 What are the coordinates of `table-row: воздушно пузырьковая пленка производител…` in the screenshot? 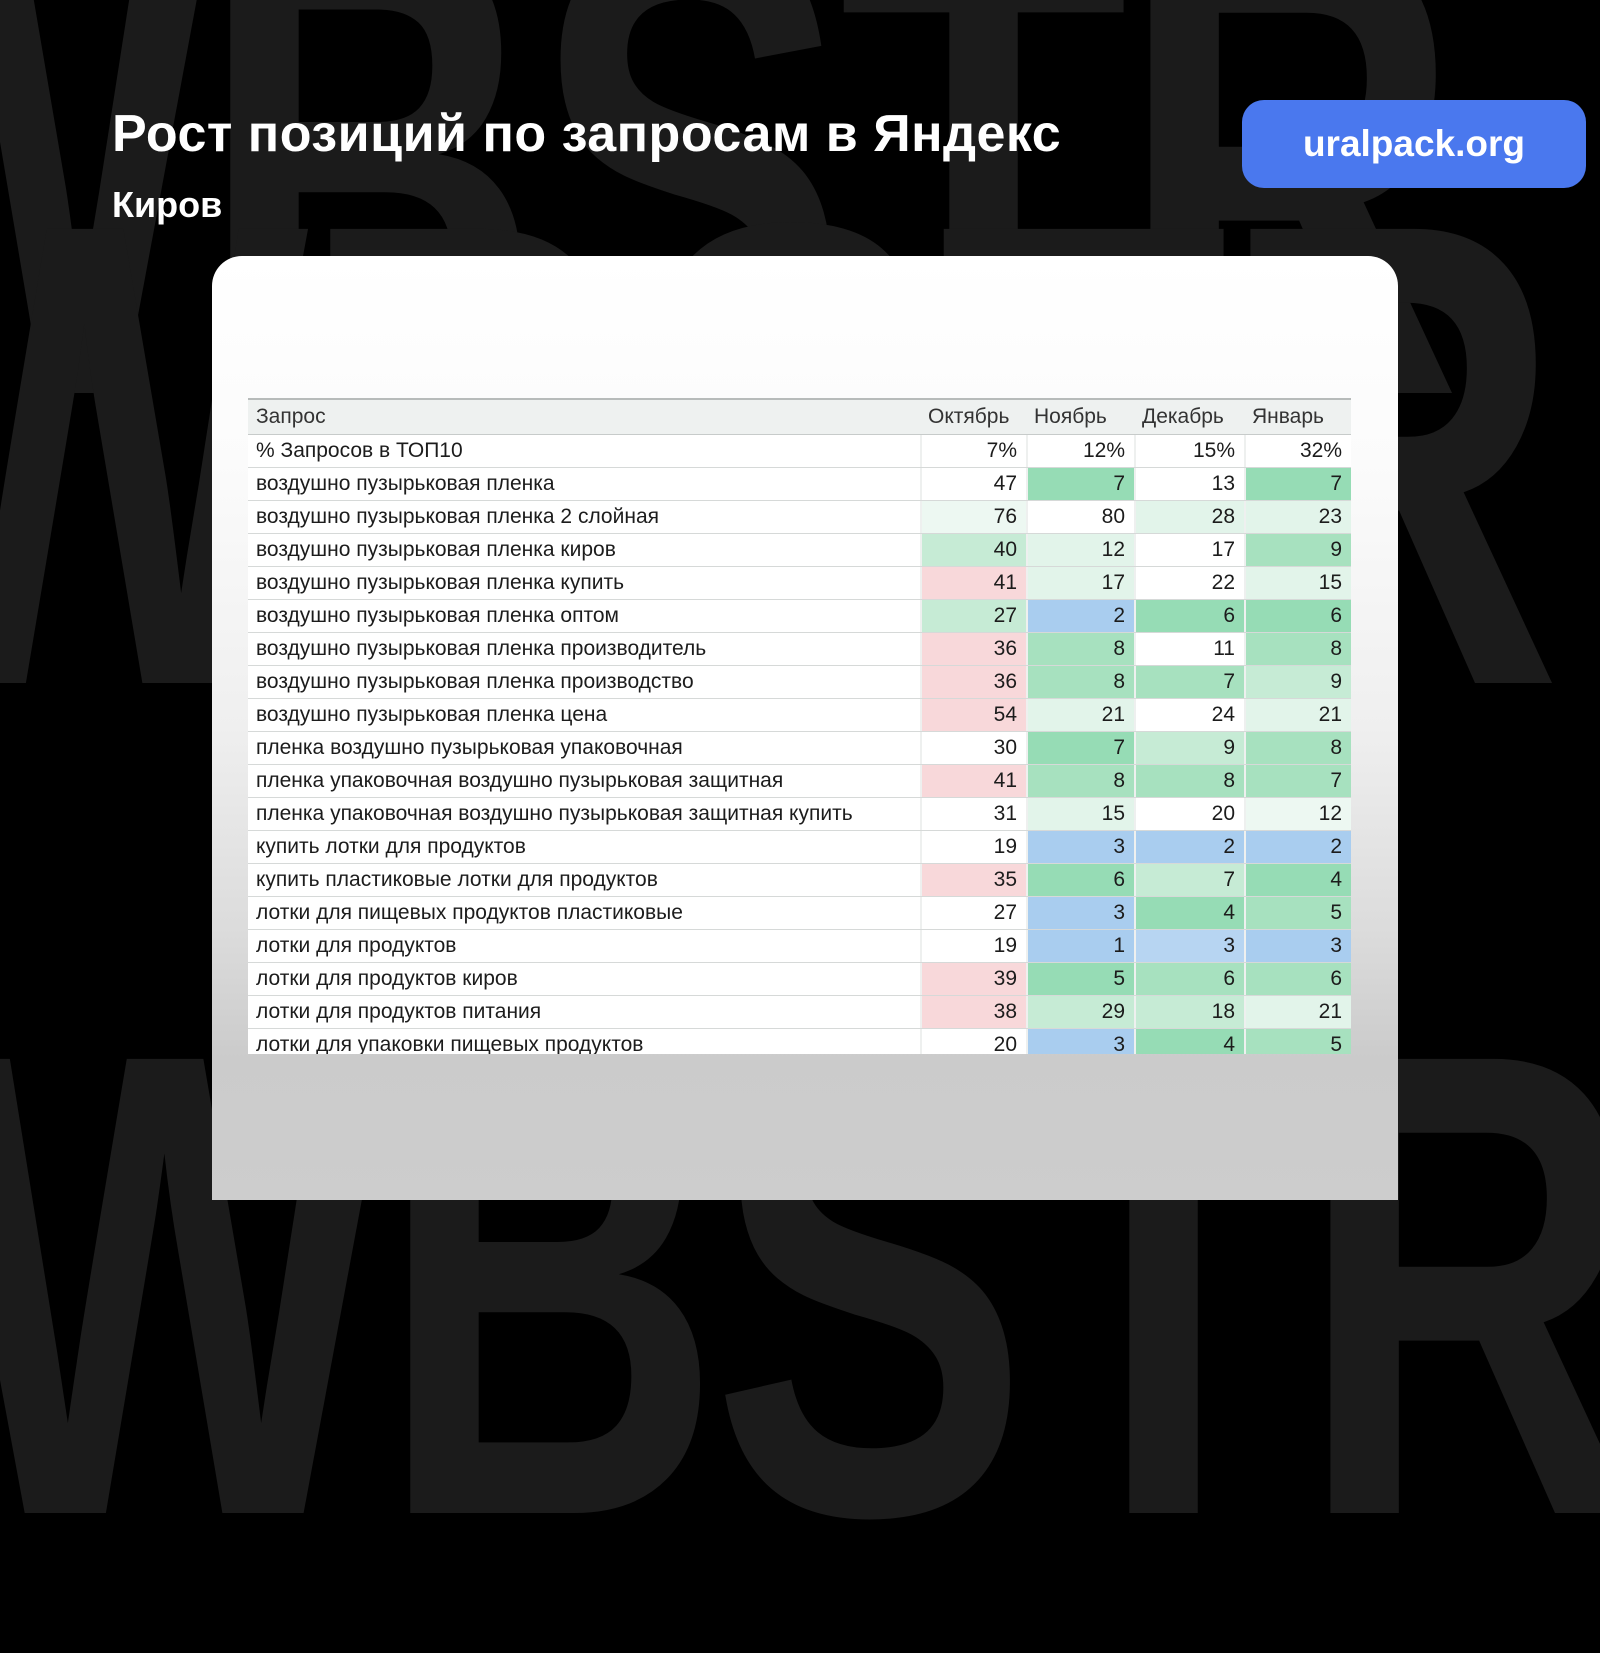 It's located at (799, 649).